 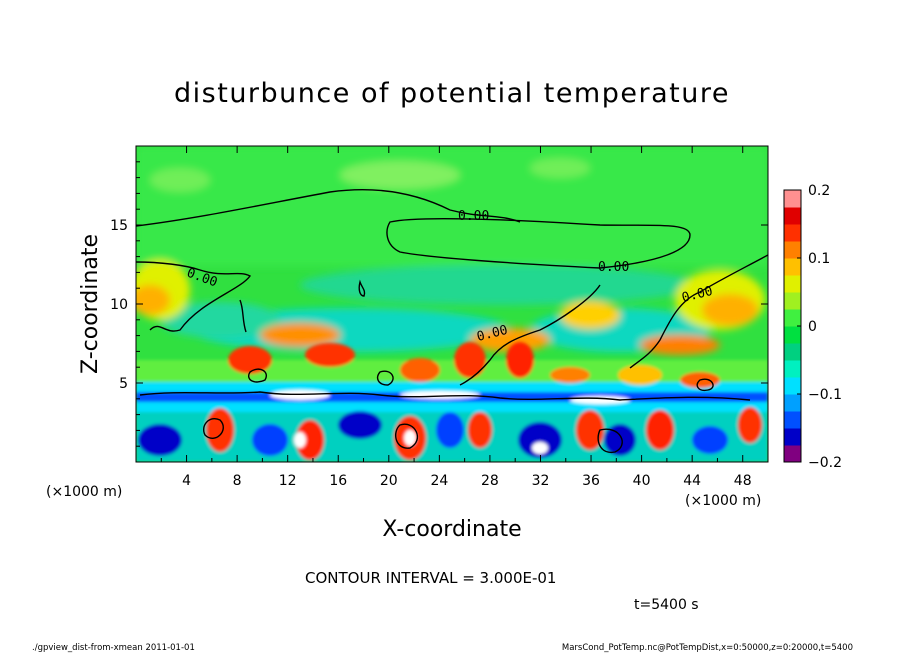 What do you see at coordinates (743, 481) in the screenshot?
I see `x-tick-label: 48` at bounding box center [743, 481].